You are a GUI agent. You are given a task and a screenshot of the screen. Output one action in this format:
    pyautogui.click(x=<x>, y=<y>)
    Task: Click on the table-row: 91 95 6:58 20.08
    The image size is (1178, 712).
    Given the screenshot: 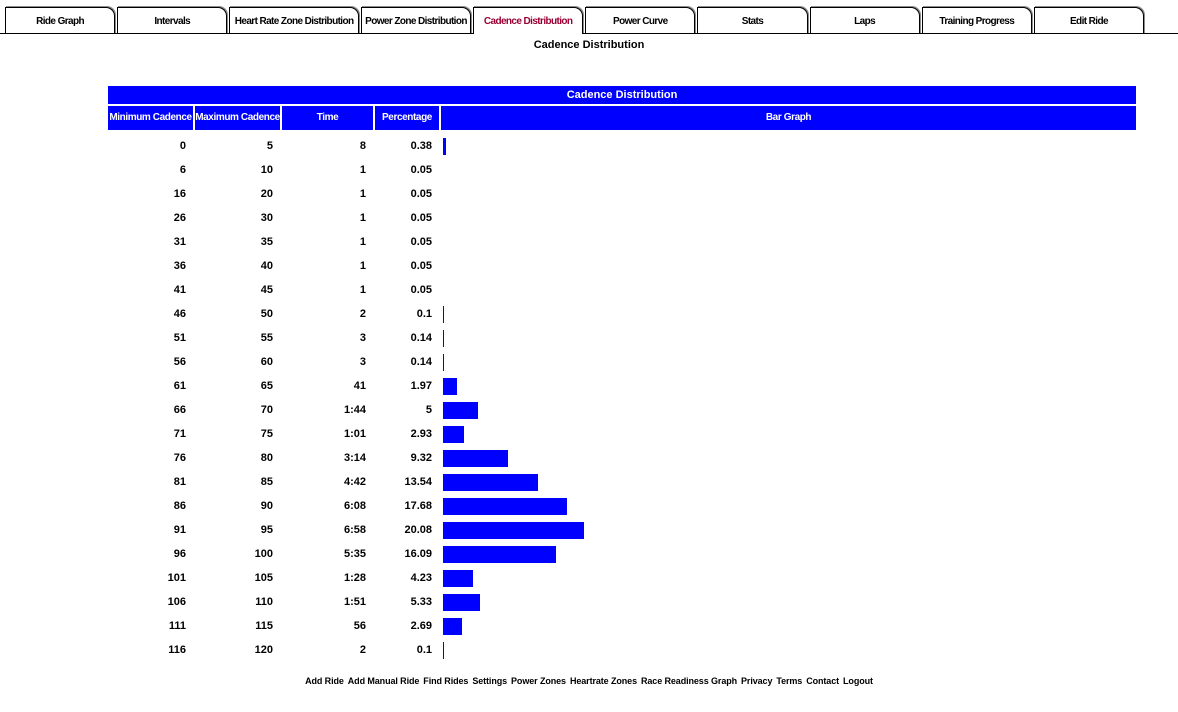 What is the action you would take?
    pyautogui.click(x=622, y=530)
    